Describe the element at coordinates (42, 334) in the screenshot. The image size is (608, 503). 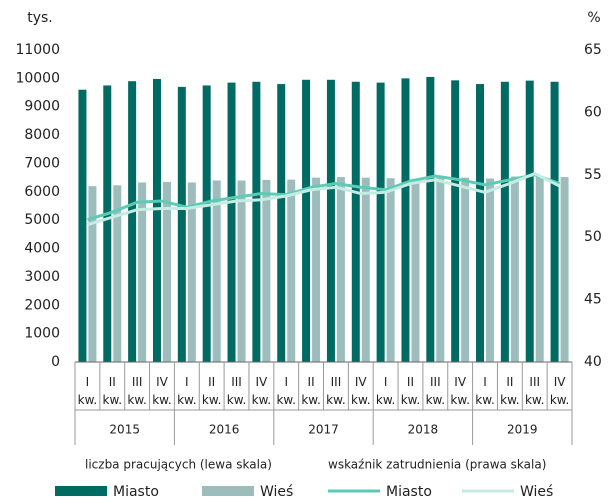
I see `y-tick-label: 1000` at that location.